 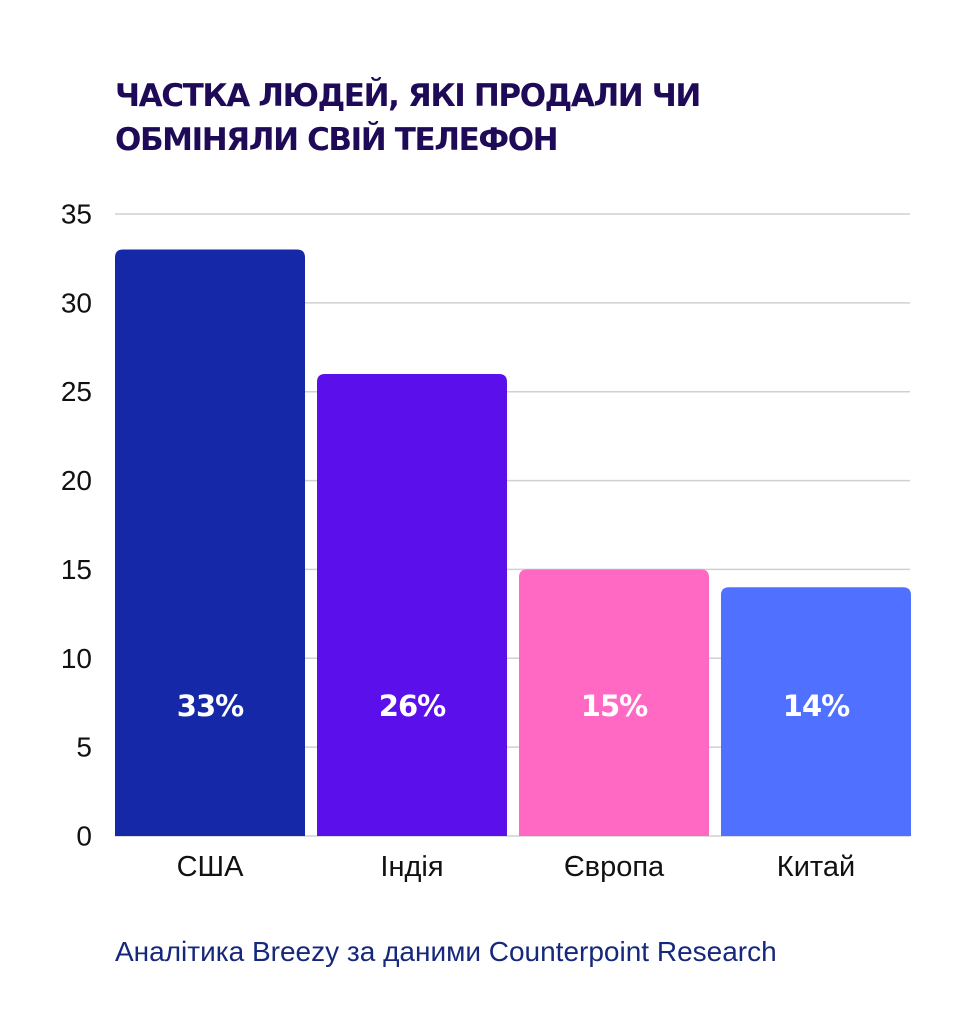 I want to click on x-tick-label: Європа, so click(x=614, y=867).